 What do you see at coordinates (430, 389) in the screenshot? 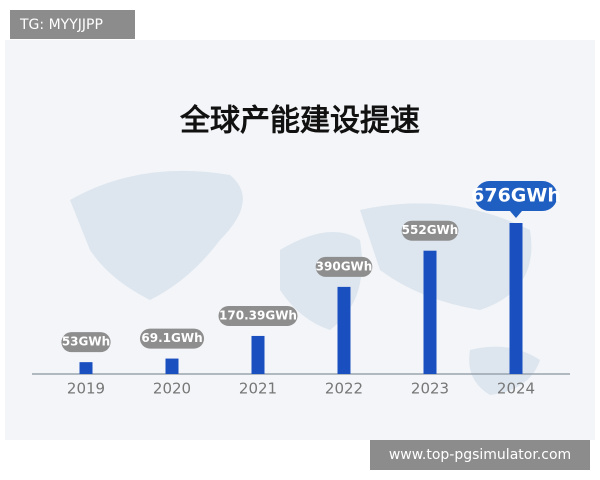
I see `x-tick-label: 2023` at bounding box center [430, 389].